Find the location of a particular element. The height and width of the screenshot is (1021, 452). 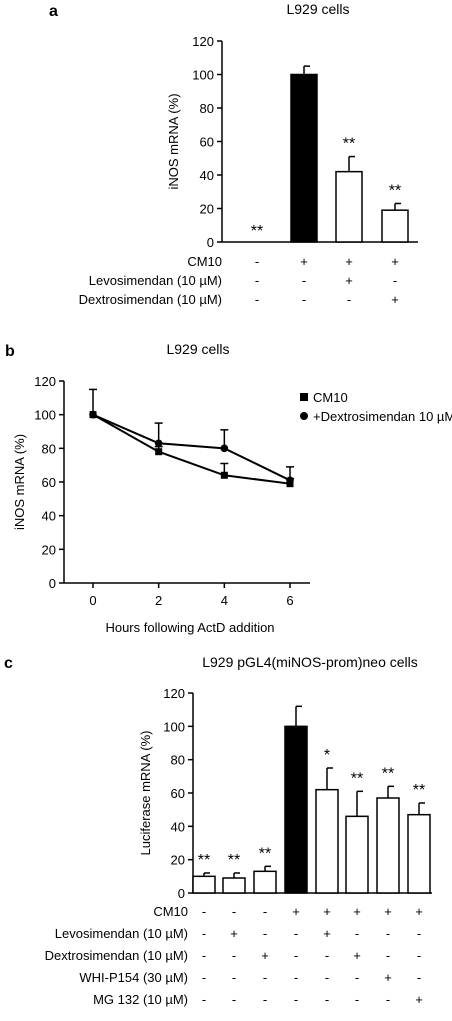

legend-label: CM10 is located at coordinates (330, 397).